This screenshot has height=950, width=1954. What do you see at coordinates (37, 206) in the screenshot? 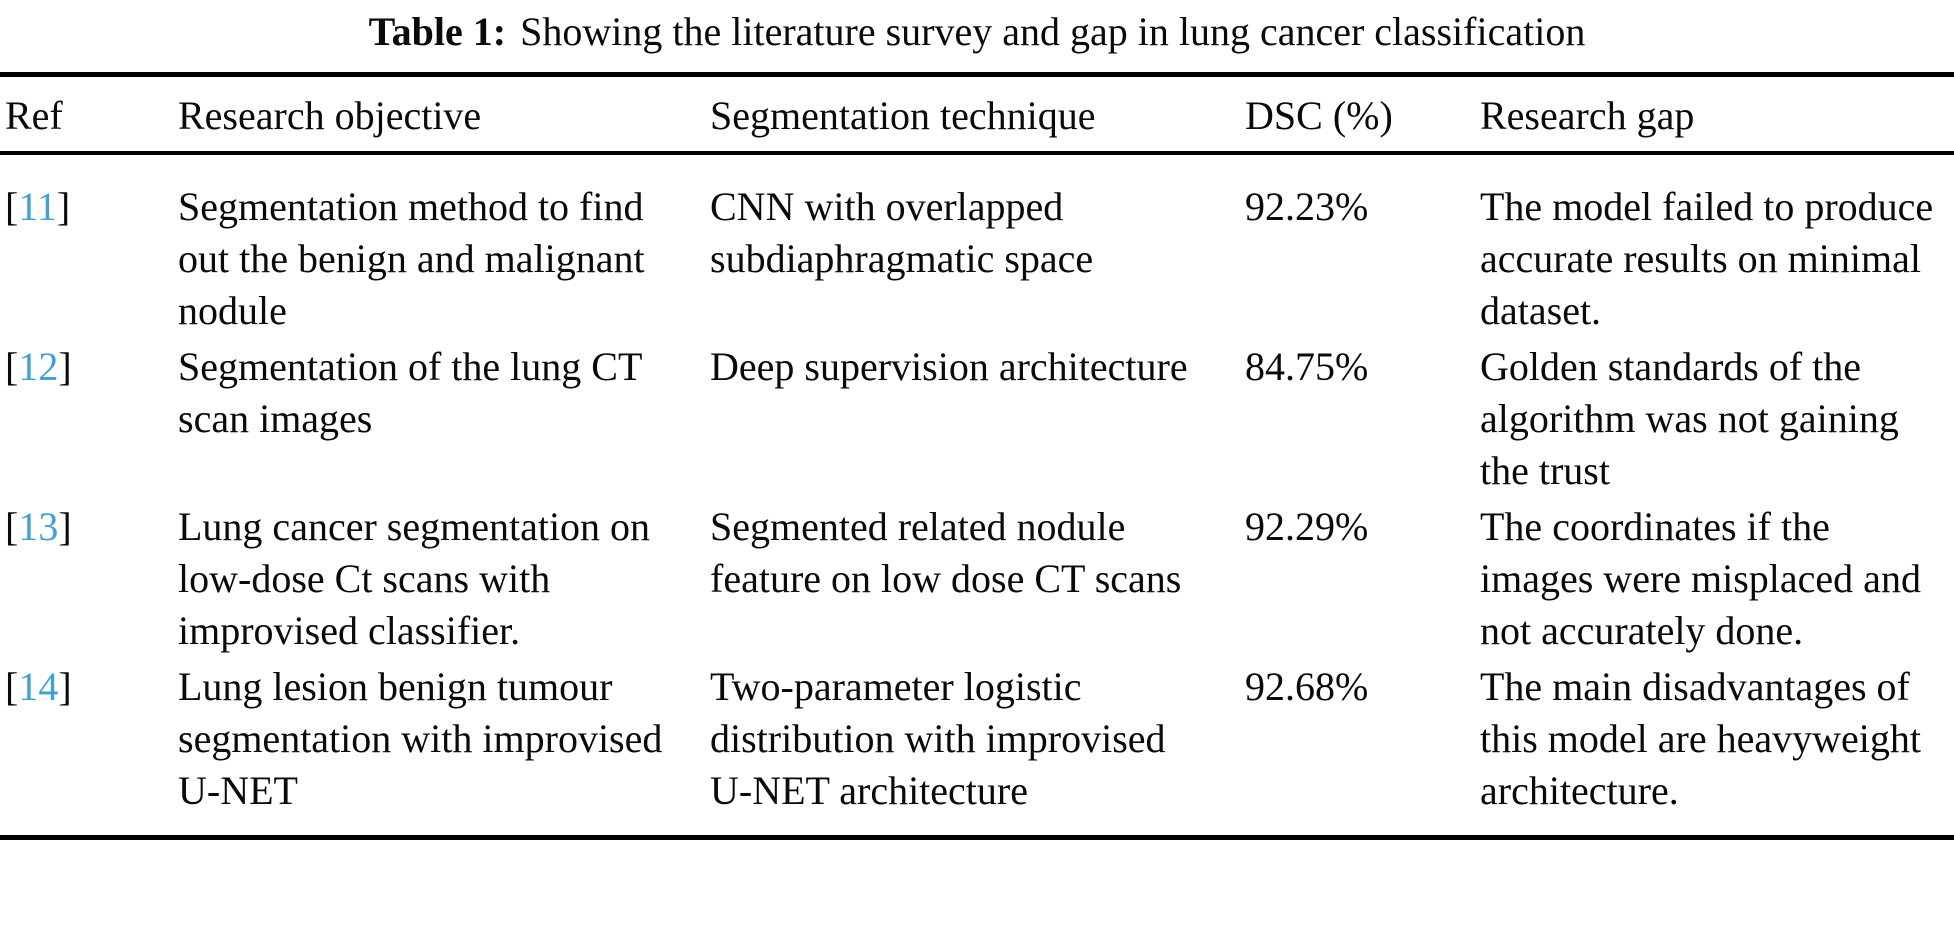
I see `ref-link-11: 11` at bounding box center [37, 206].